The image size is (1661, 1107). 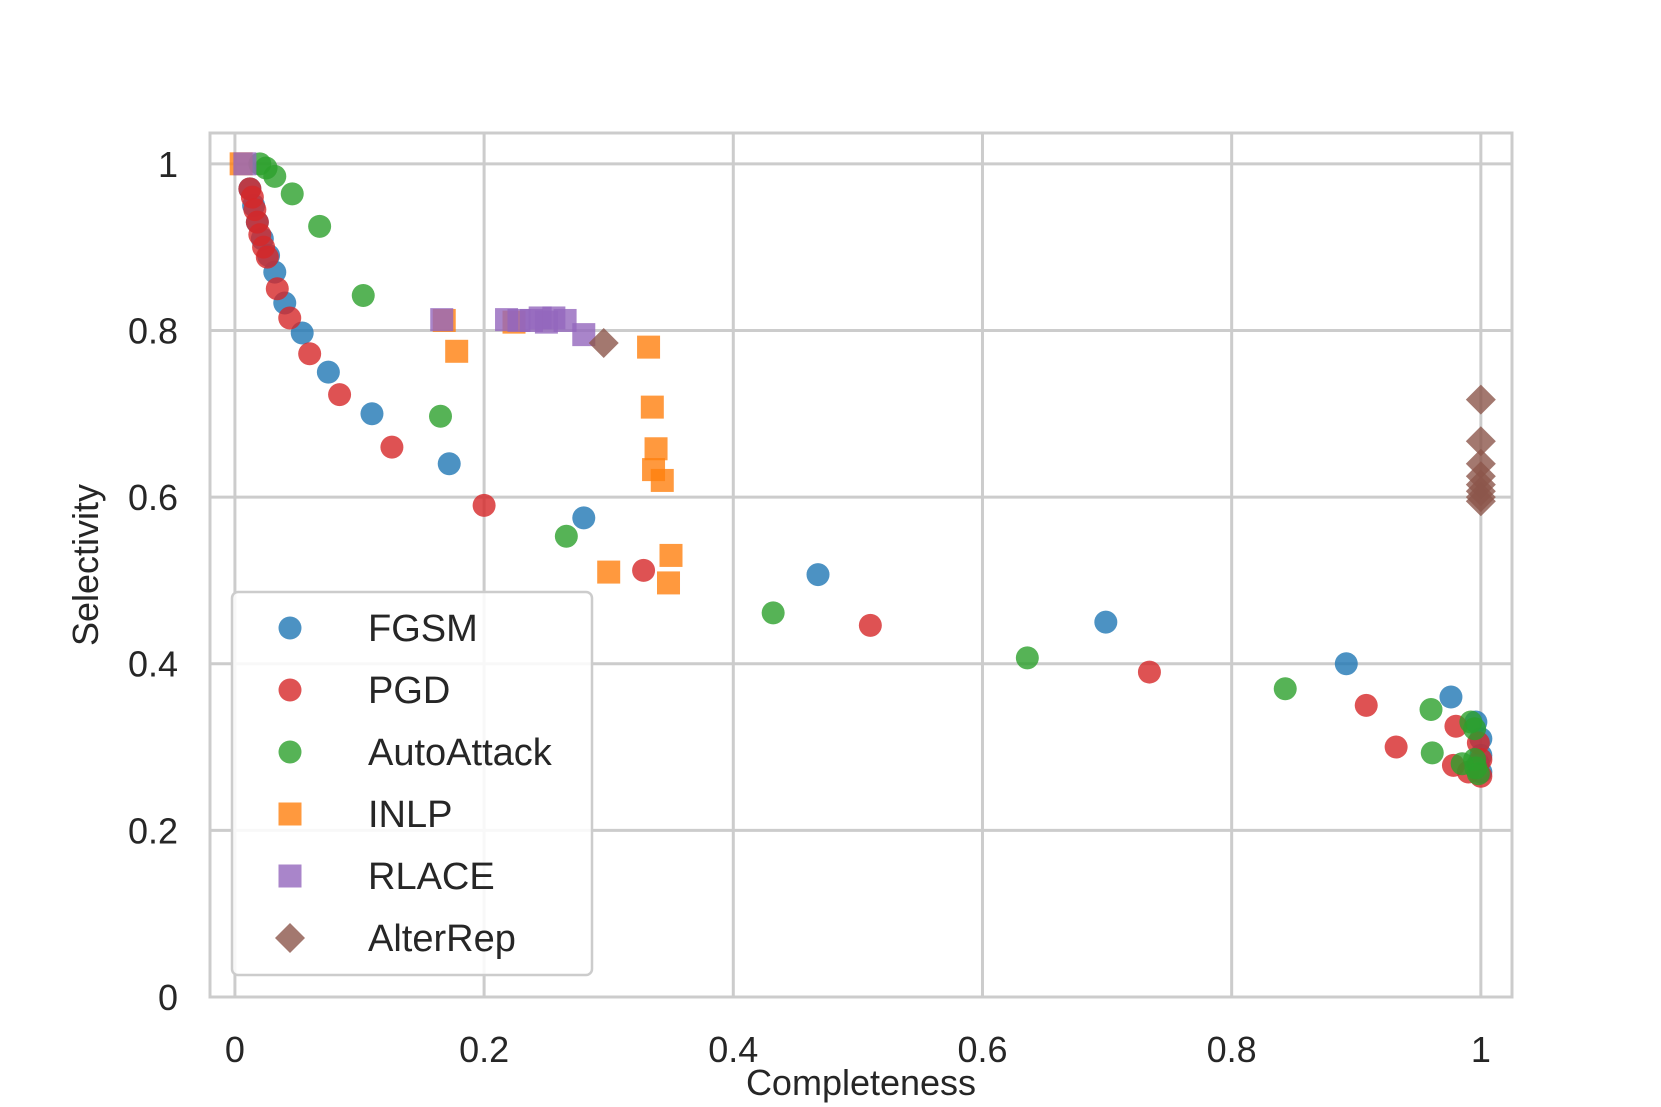 What do you see at coordinates (290, 938) in the screenshot?
I see `legend-marker-alterrep` at bounding box center [290, 938].